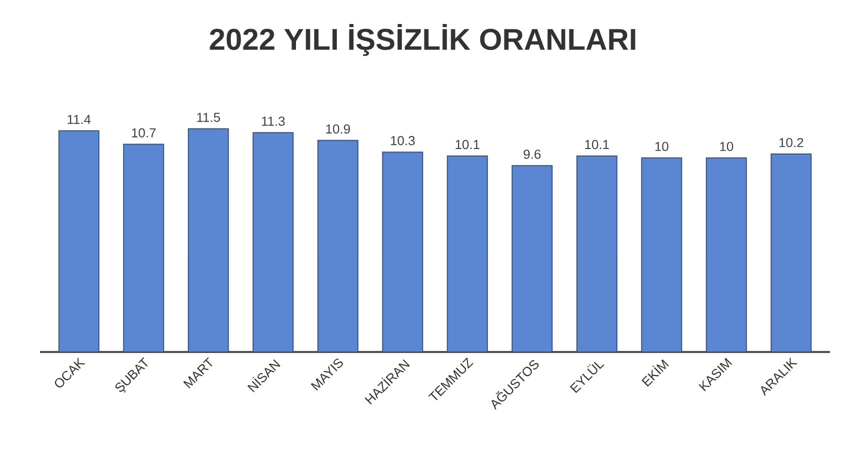 This screenshot has height=452, width=847. Describe the element at coordinates (791, 143) in the screenshot. I see `data-label: 10.2` at that location.